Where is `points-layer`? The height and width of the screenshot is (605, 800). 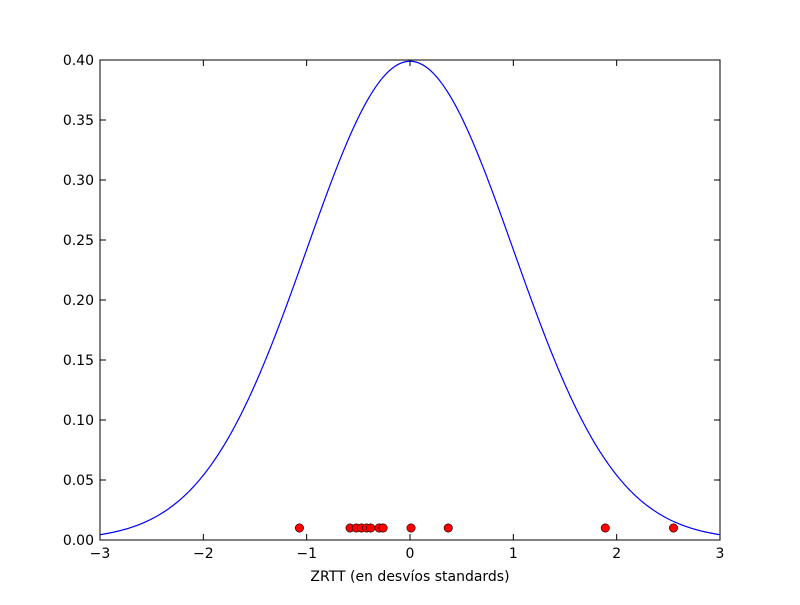 points-layer is located at coordinates (486, 528).